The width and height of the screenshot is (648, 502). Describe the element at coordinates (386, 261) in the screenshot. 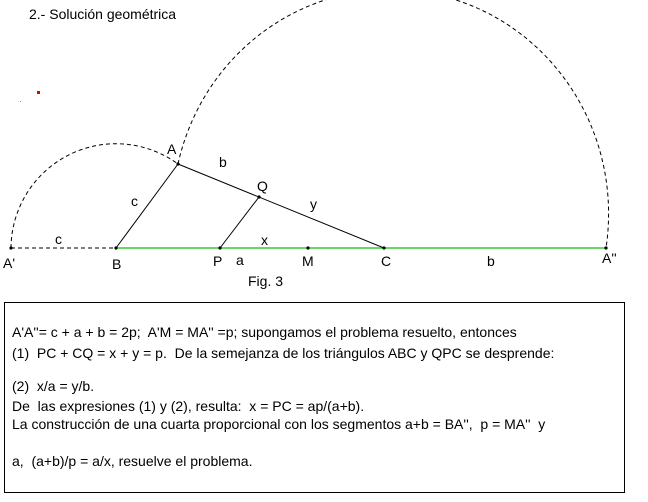

I see `label: C` at that location.